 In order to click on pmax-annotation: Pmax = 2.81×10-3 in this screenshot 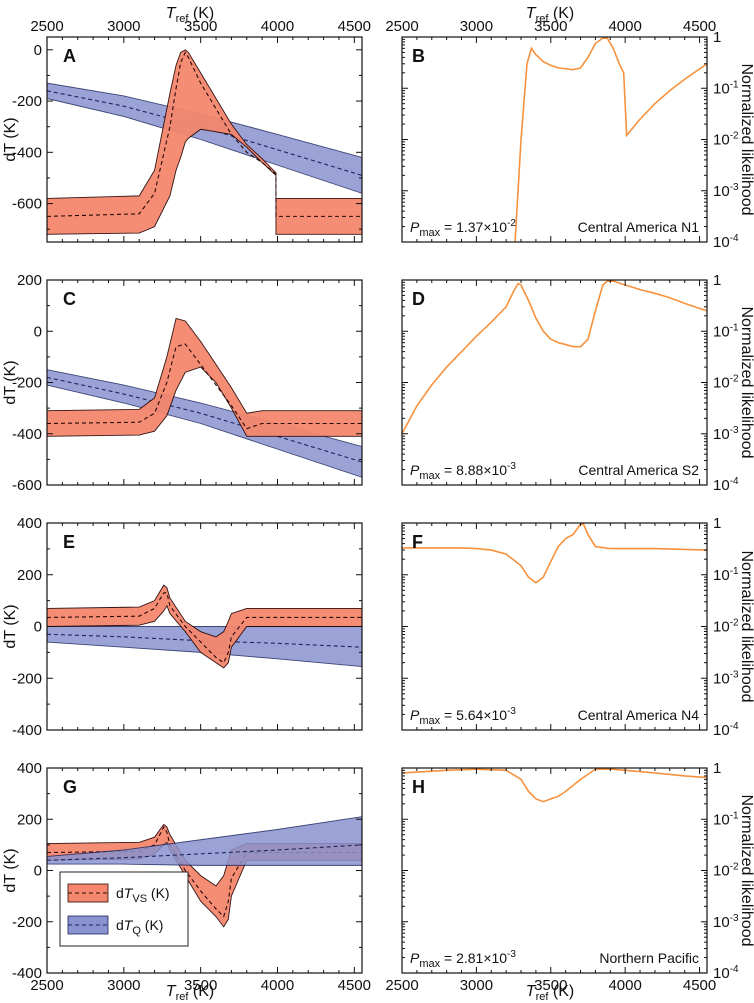, I will do `click(463, 959)`.